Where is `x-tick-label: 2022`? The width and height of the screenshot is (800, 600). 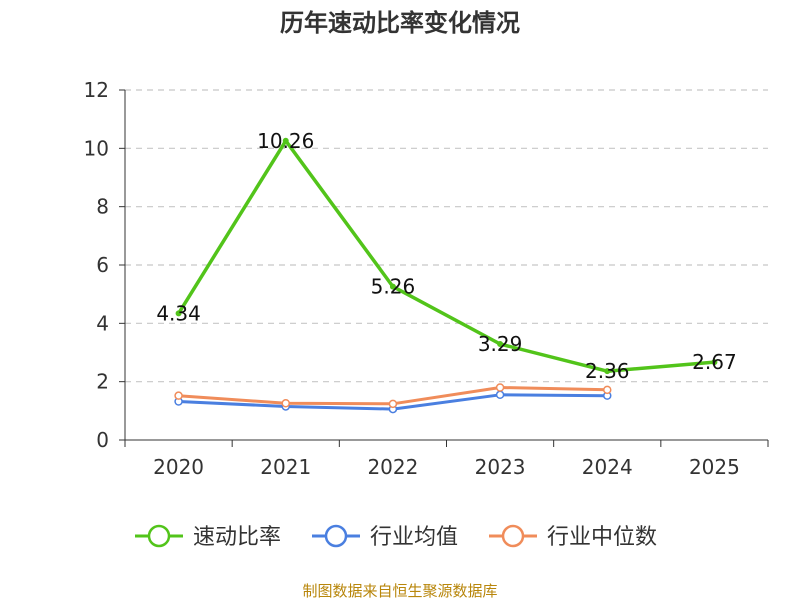 x-tick-label: 2022 is located at coordinates (392, 467).